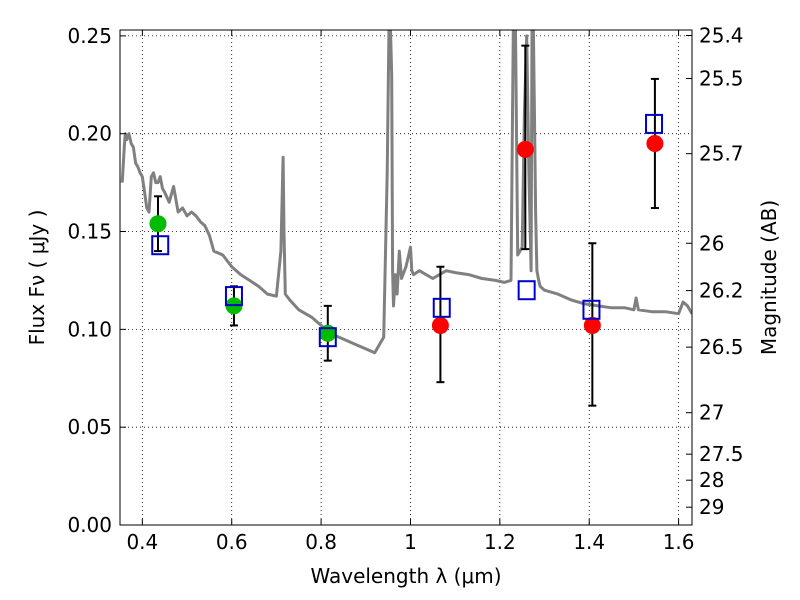  I want to click on y-tick-label: 0.15, so click(89, 232).